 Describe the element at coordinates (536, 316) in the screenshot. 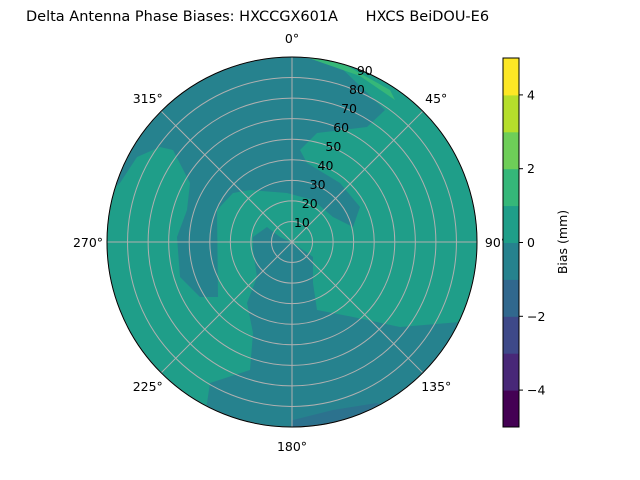

I see `colorbar-tick-label: −2` at that location.